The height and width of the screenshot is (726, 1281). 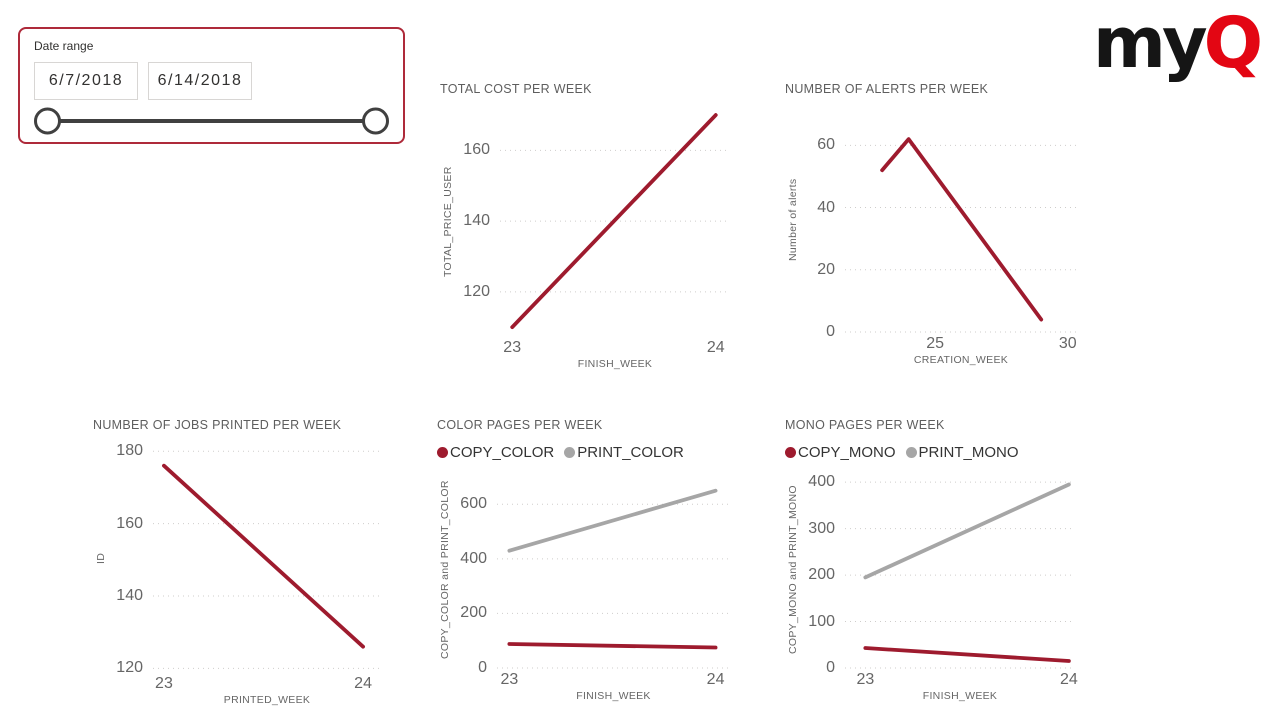 What do you see at coordinates (375, 121) in the screenshot?
I see `slider-handle-end` at bounding box center [375, 121].